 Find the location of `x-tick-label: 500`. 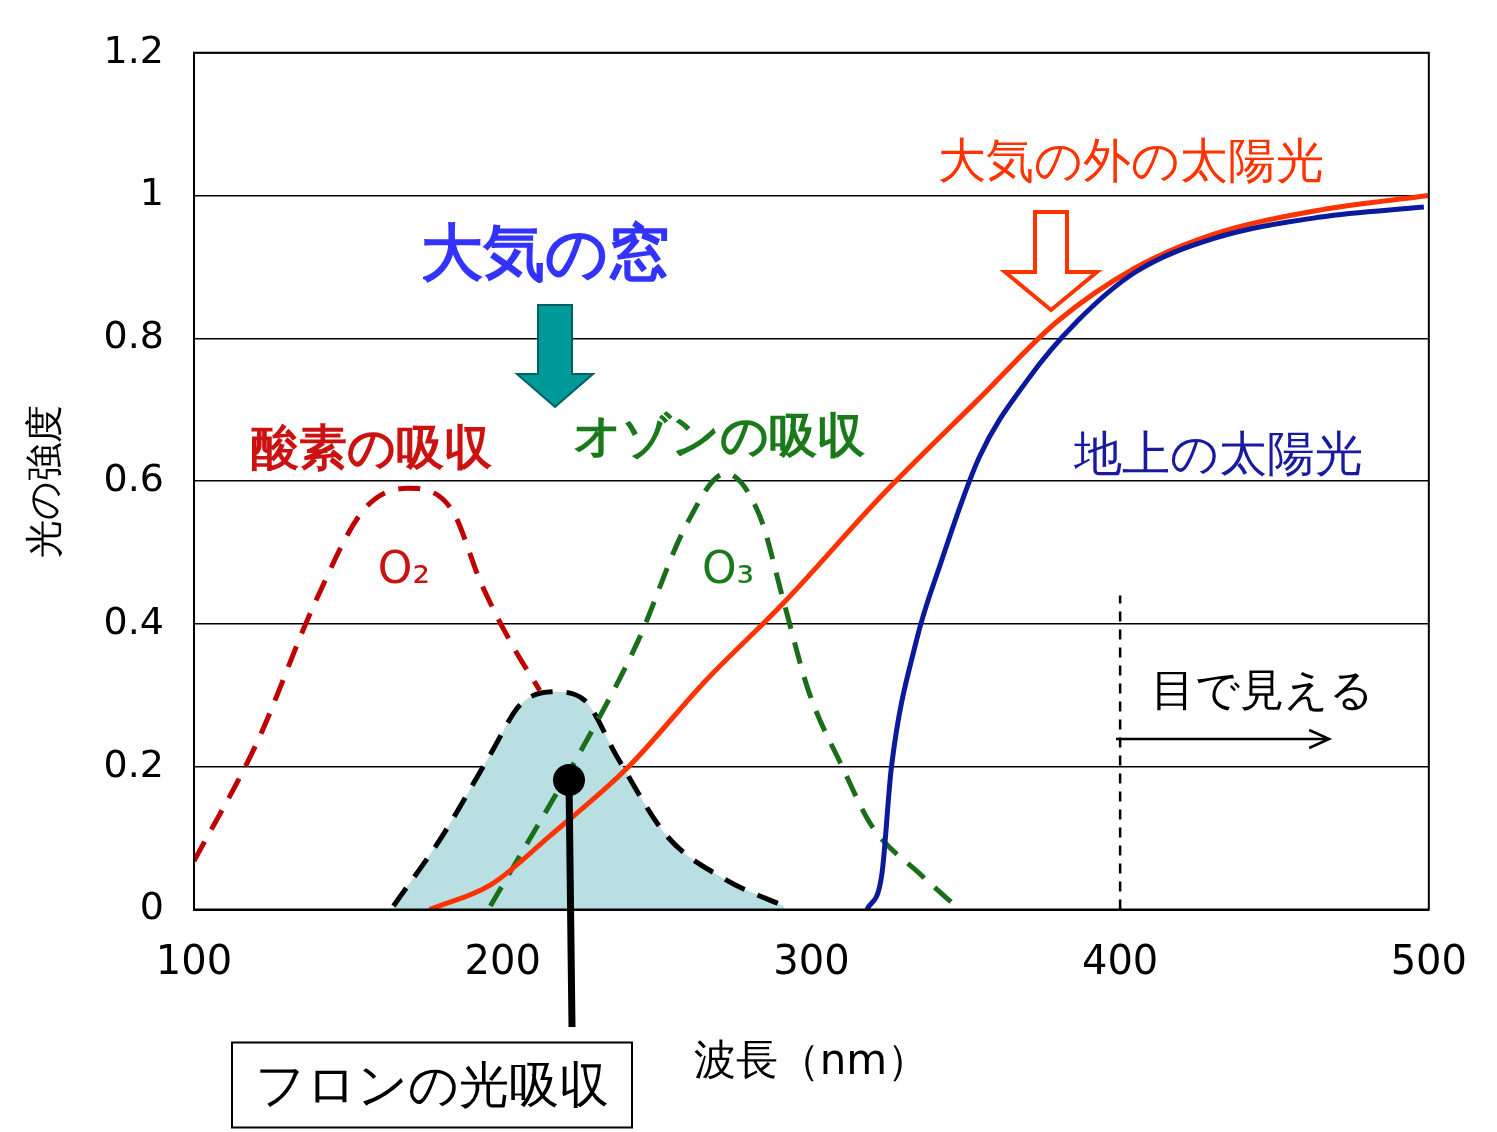

x-tick-label: 500 is located at coordinates (1429, 959).